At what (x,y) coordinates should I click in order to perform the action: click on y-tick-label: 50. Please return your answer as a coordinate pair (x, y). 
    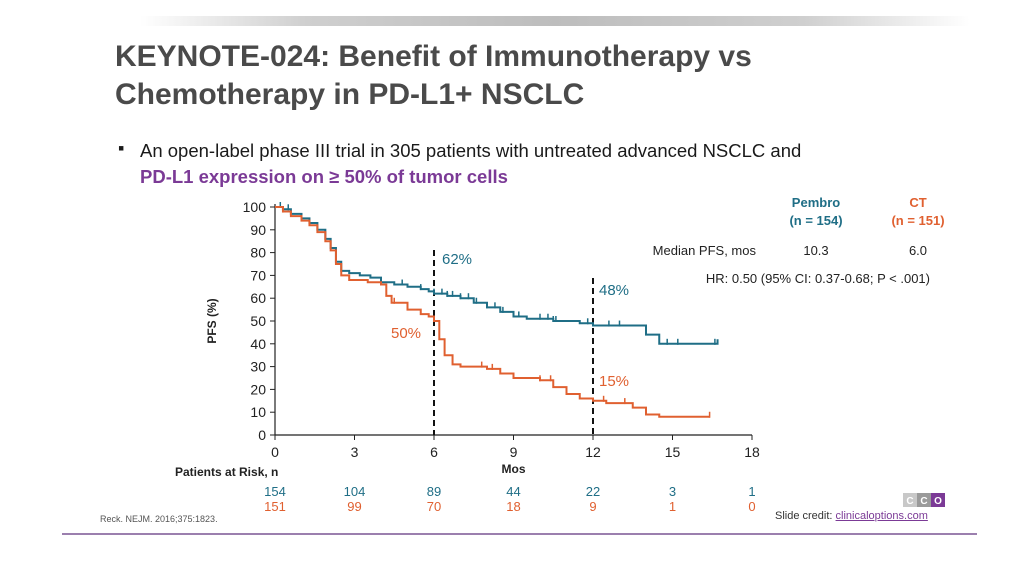
    Looking at the image, I should click on (258, 321).